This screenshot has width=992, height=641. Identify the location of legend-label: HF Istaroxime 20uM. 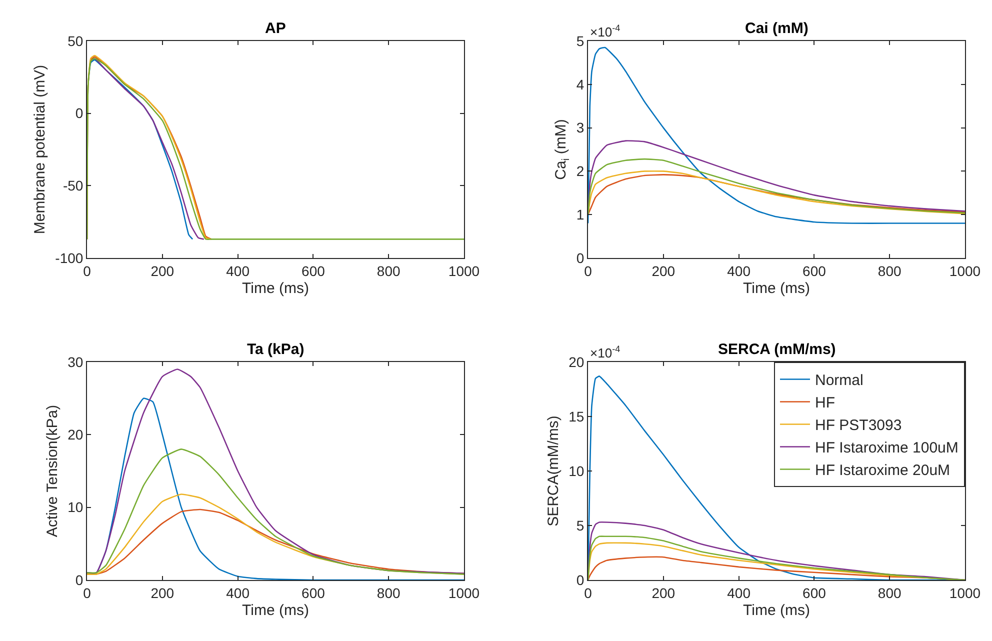
(882, 471).